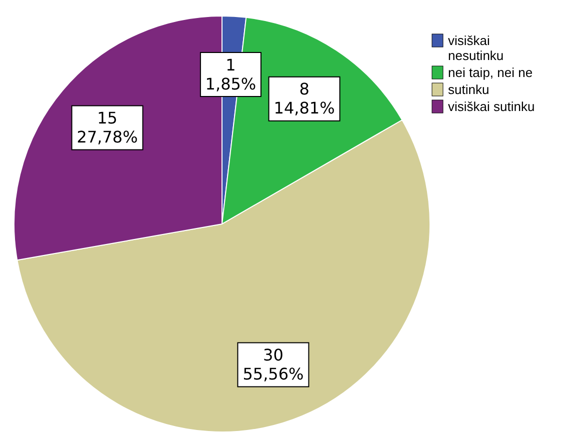 This screenshot has height=434, width=568. What do you see at coordinates (230, 74) in the screenshot?
I see `data-label: 1 1,85%` at bounding box center [230, 74].